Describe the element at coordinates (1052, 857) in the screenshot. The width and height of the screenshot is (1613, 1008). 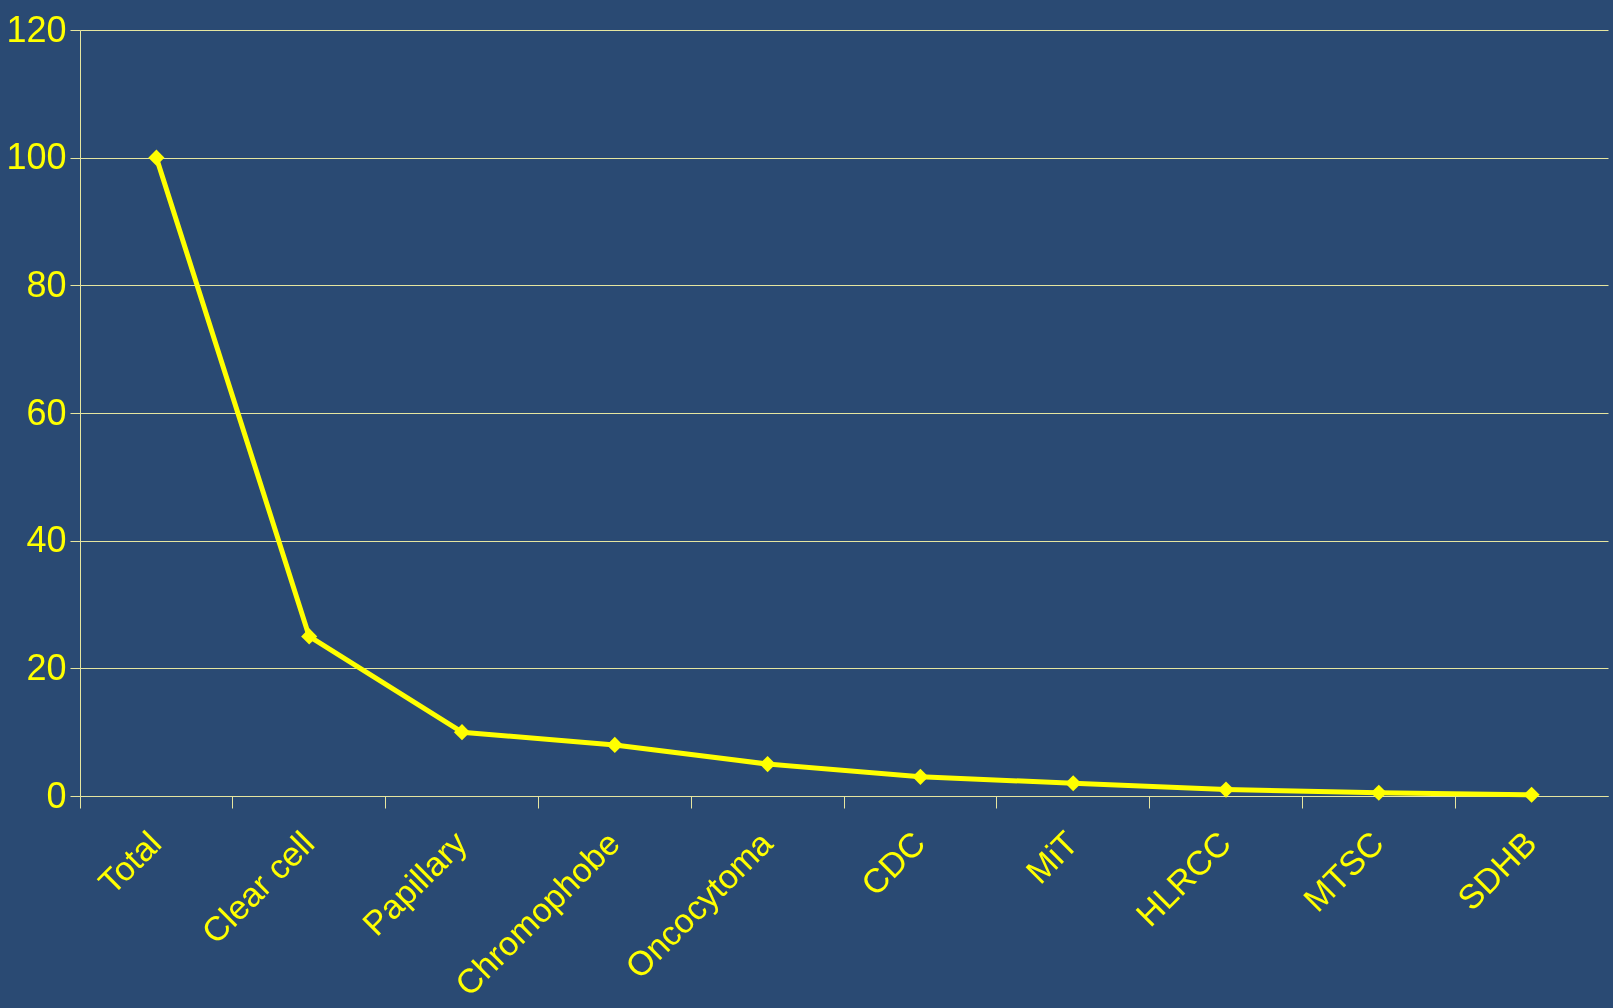
I see `x-tick-label: MiT` at that location.